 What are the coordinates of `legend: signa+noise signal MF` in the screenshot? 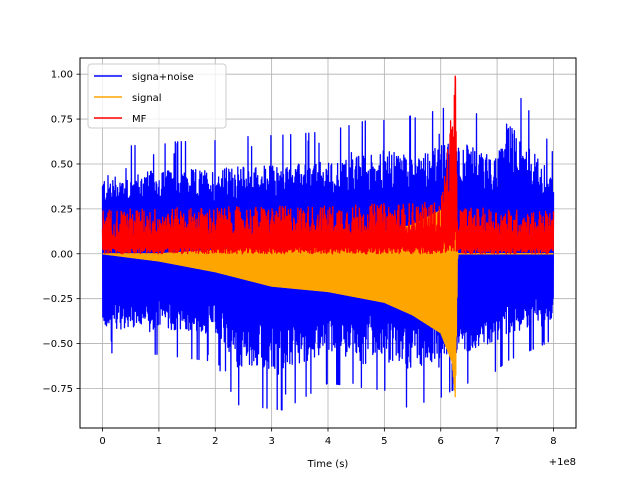 It's located at (157, 96).